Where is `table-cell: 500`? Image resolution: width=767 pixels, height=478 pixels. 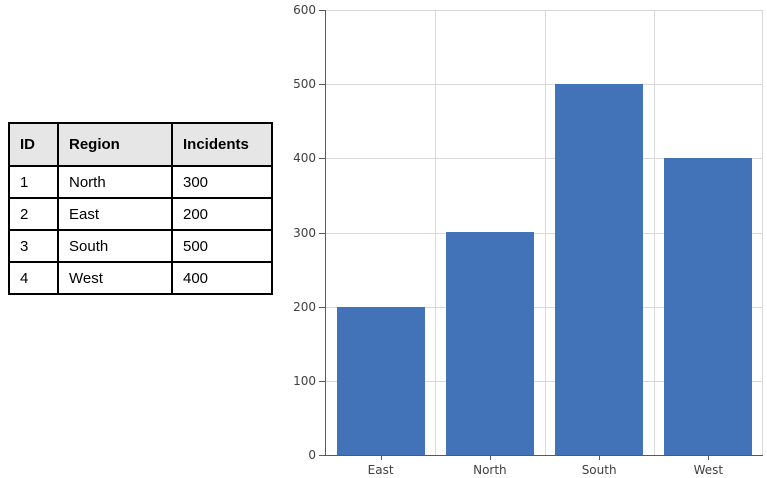
table-cell: 500 is located at coordinates (222, 246).